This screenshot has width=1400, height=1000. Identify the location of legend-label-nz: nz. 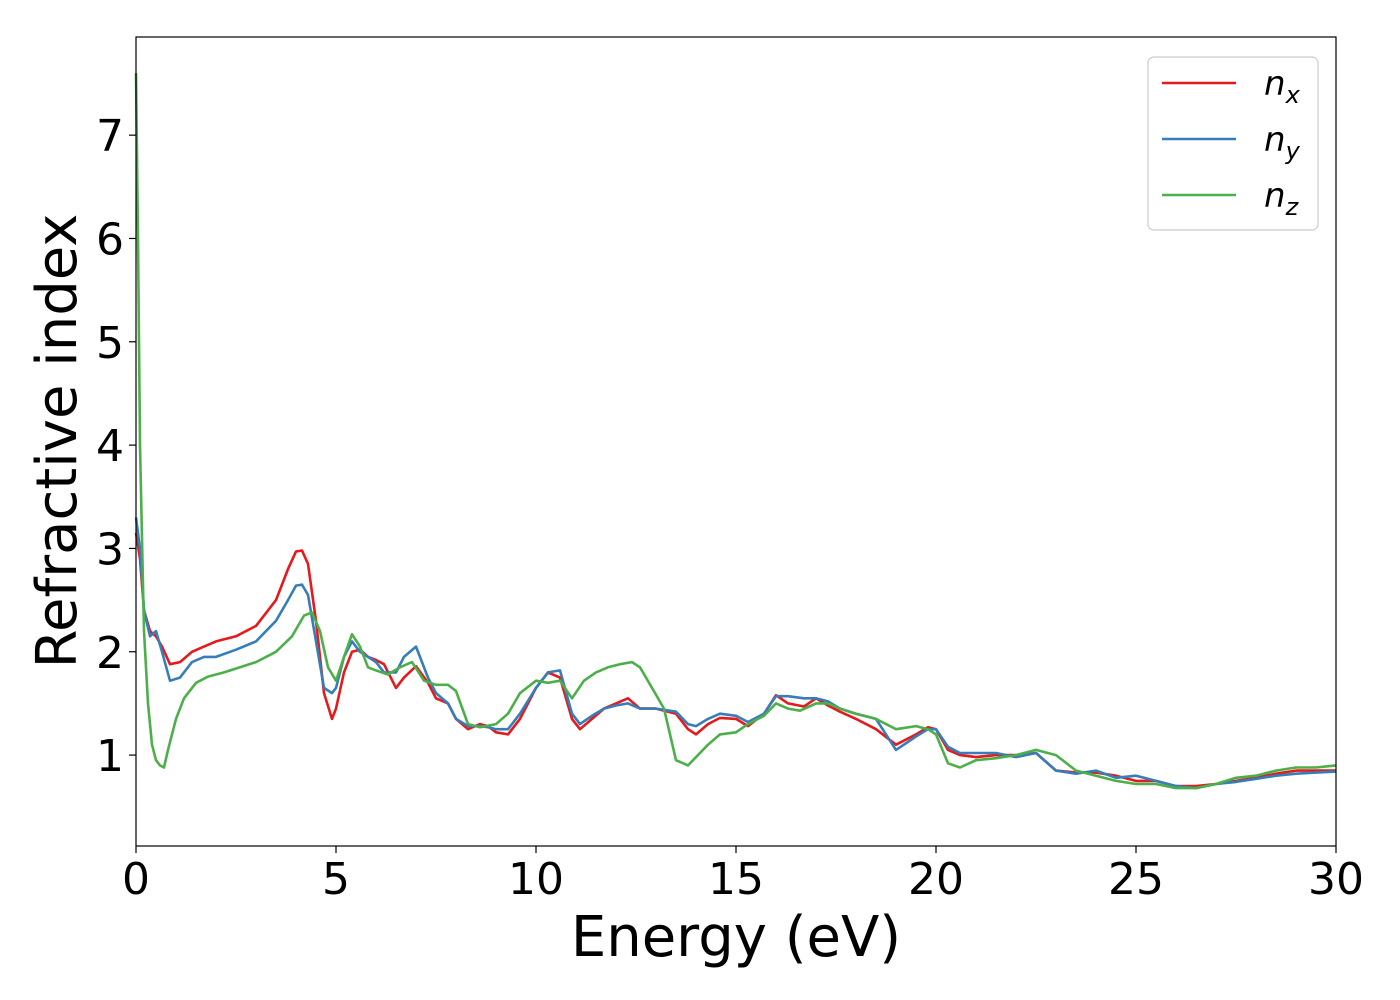
(1282, 198).